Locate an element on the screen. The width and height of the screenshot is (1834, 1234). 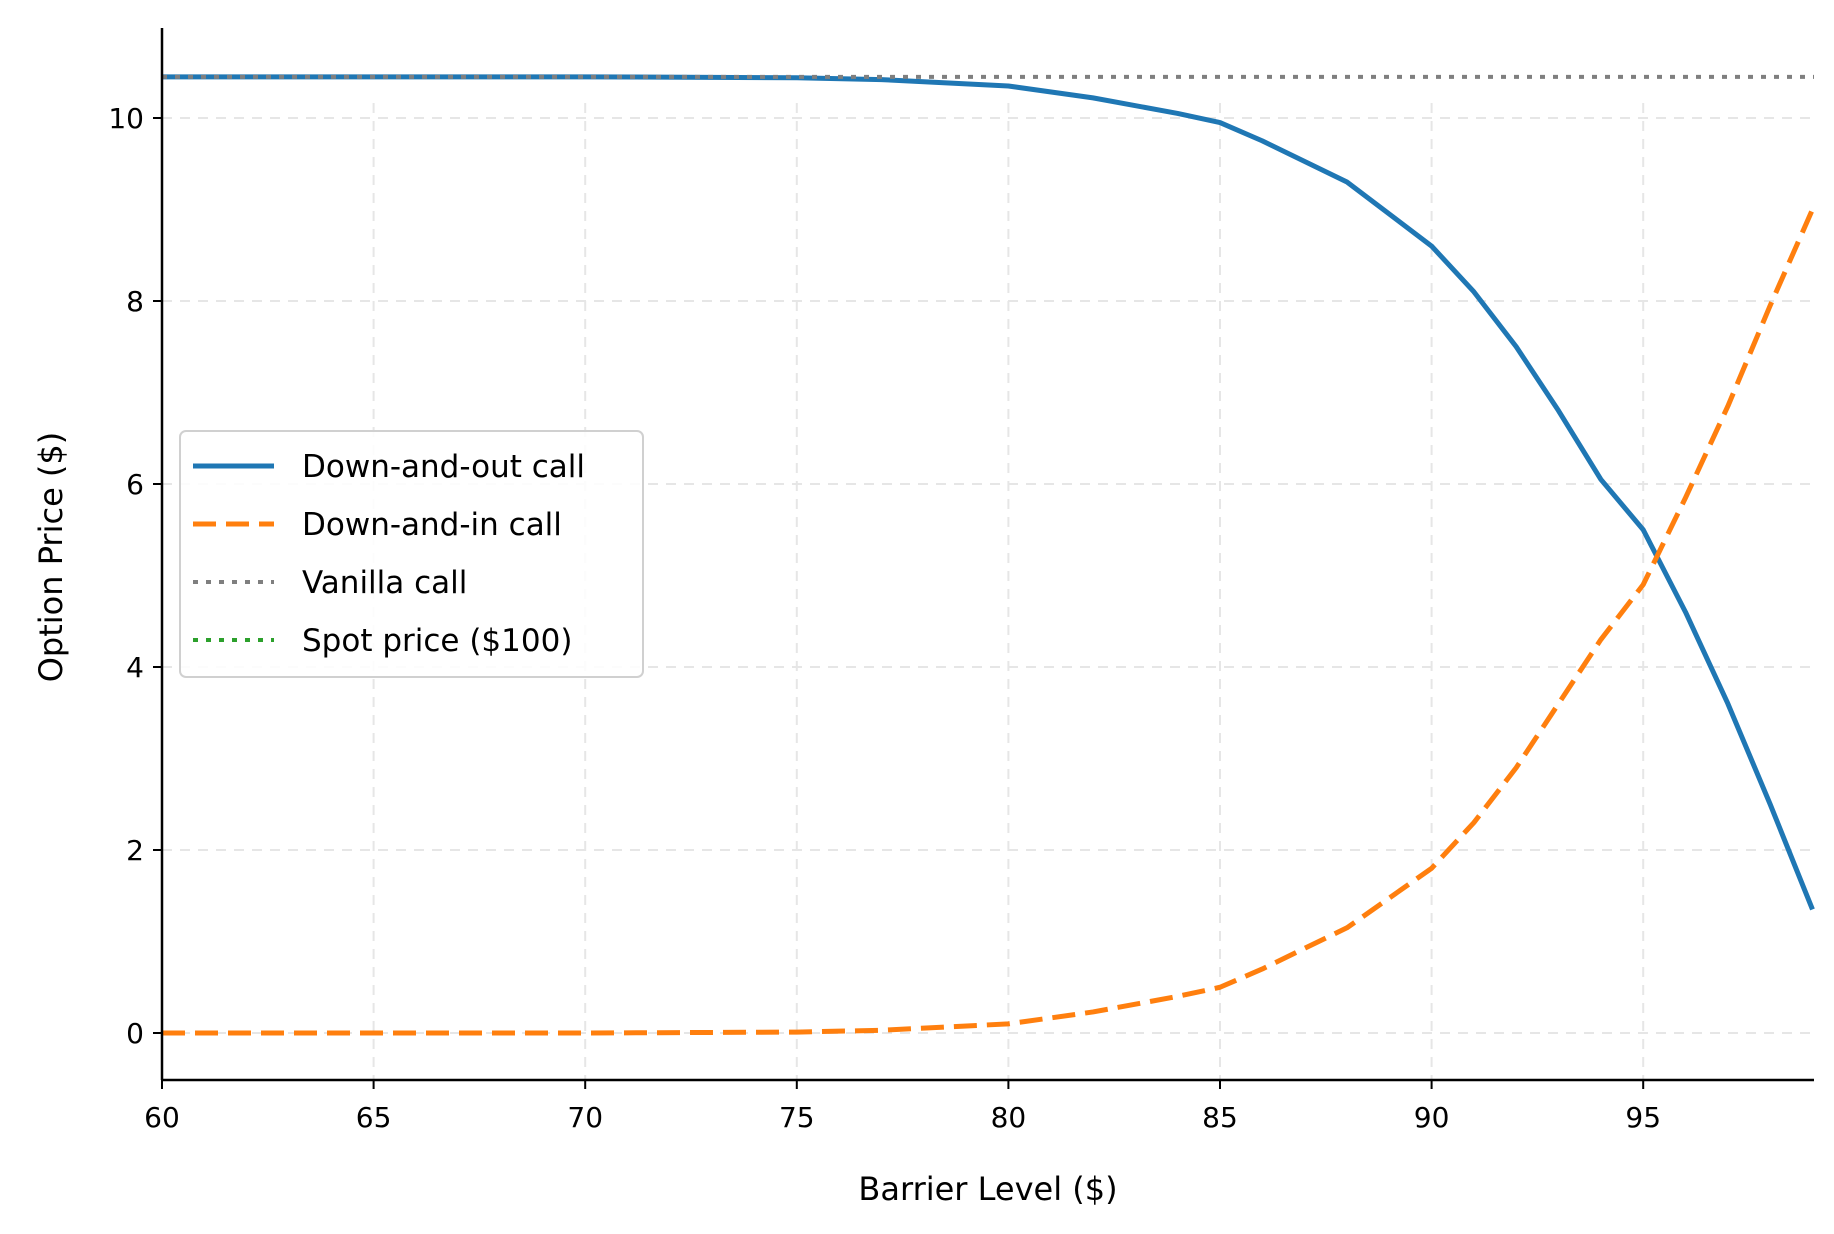
legend-item-spot-price: Spot price ($100) is located at coordinates (382, 641).